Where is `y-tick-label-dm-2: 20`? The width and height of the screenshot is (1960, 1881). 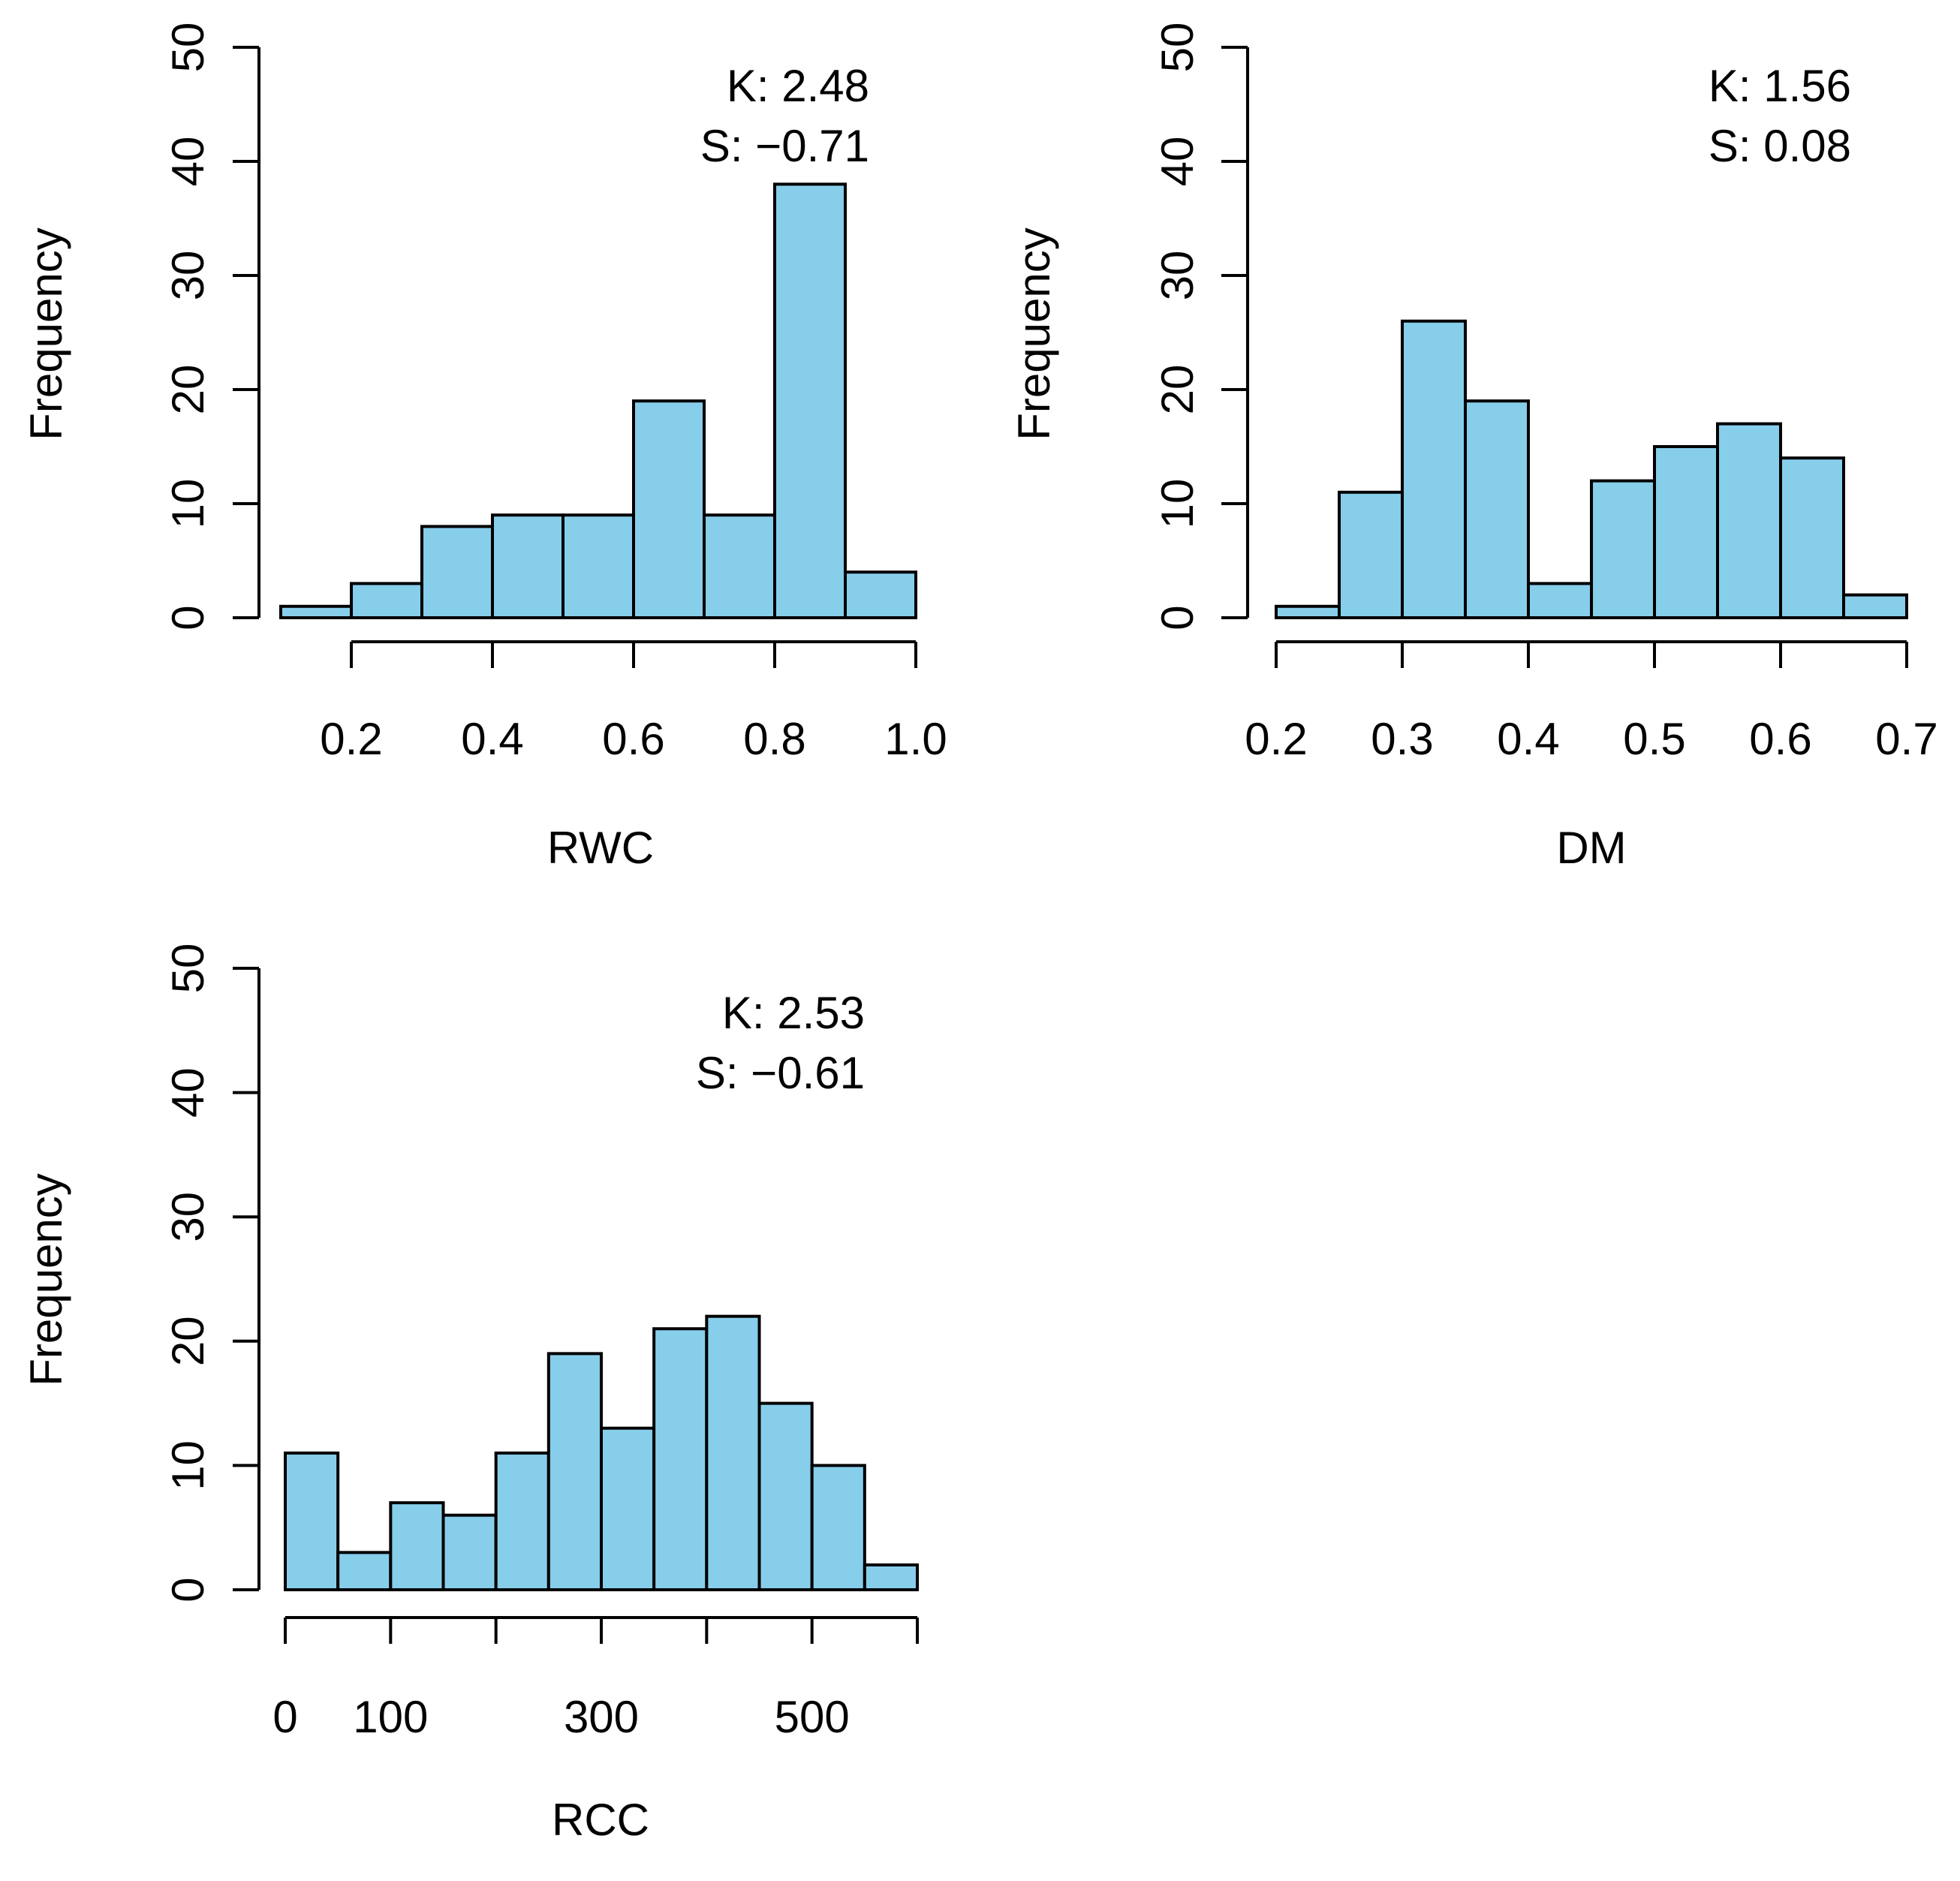 y-tick-label-dm-2: 20 is located at coordinates (1177, 390).